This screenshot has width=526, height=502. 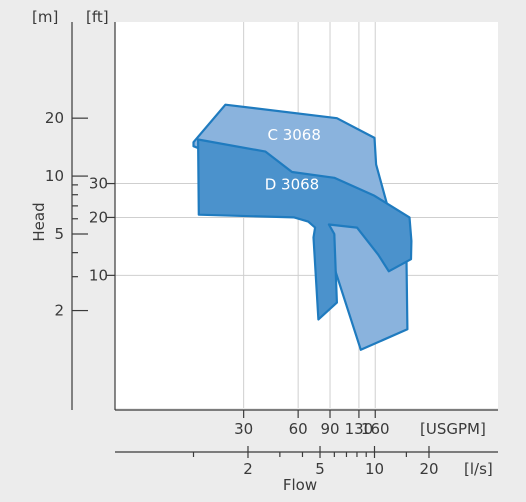 I want to click on y-tick-label-m-10: 10, so click(x=54, y=176).